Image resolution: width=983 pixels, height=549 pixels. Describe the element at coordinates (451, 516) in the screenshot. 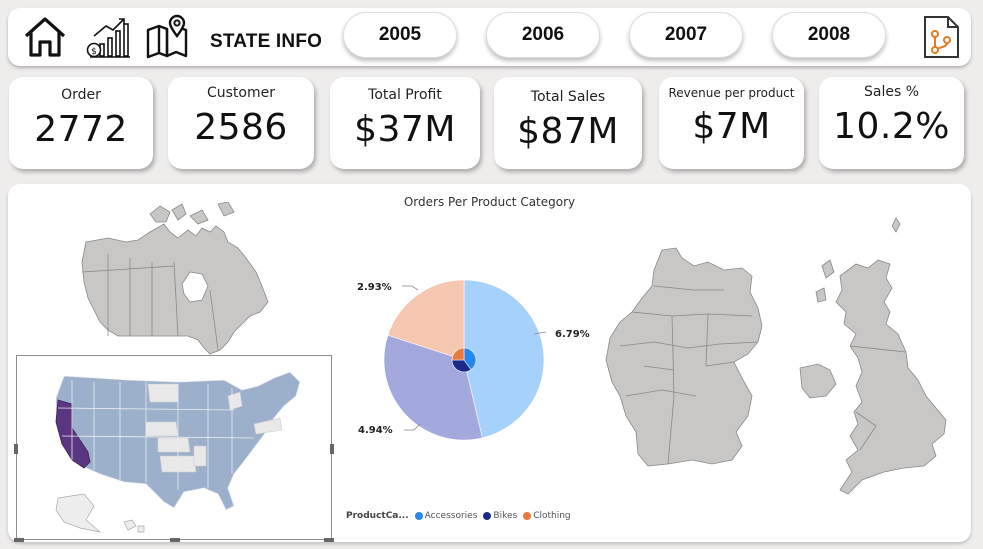

I see `legend-label: Accessories` at that location.